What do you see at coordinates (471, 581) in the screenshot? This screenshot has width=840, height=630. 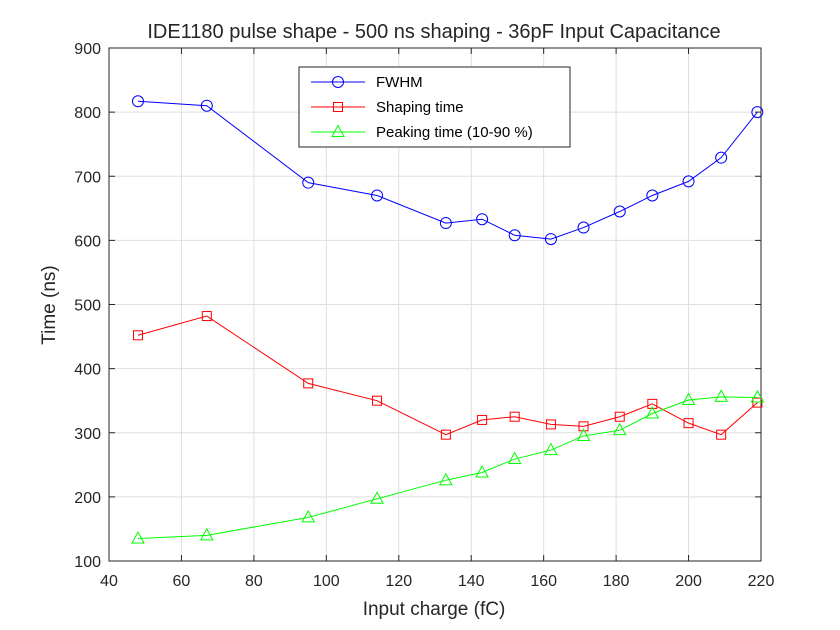 I see `x-tick-label: 140` at bounding box center [471, 581].